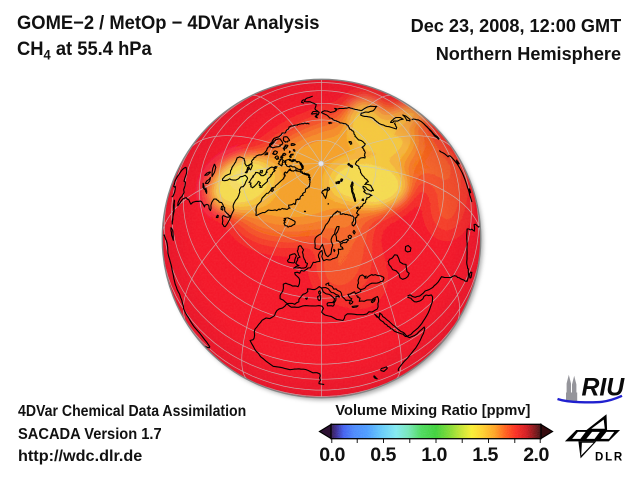 This screenshot has height=480, width=640. Describe the element at coordinates (609, 457) in the screenshot. I see `svg-text: DLR` at that location.